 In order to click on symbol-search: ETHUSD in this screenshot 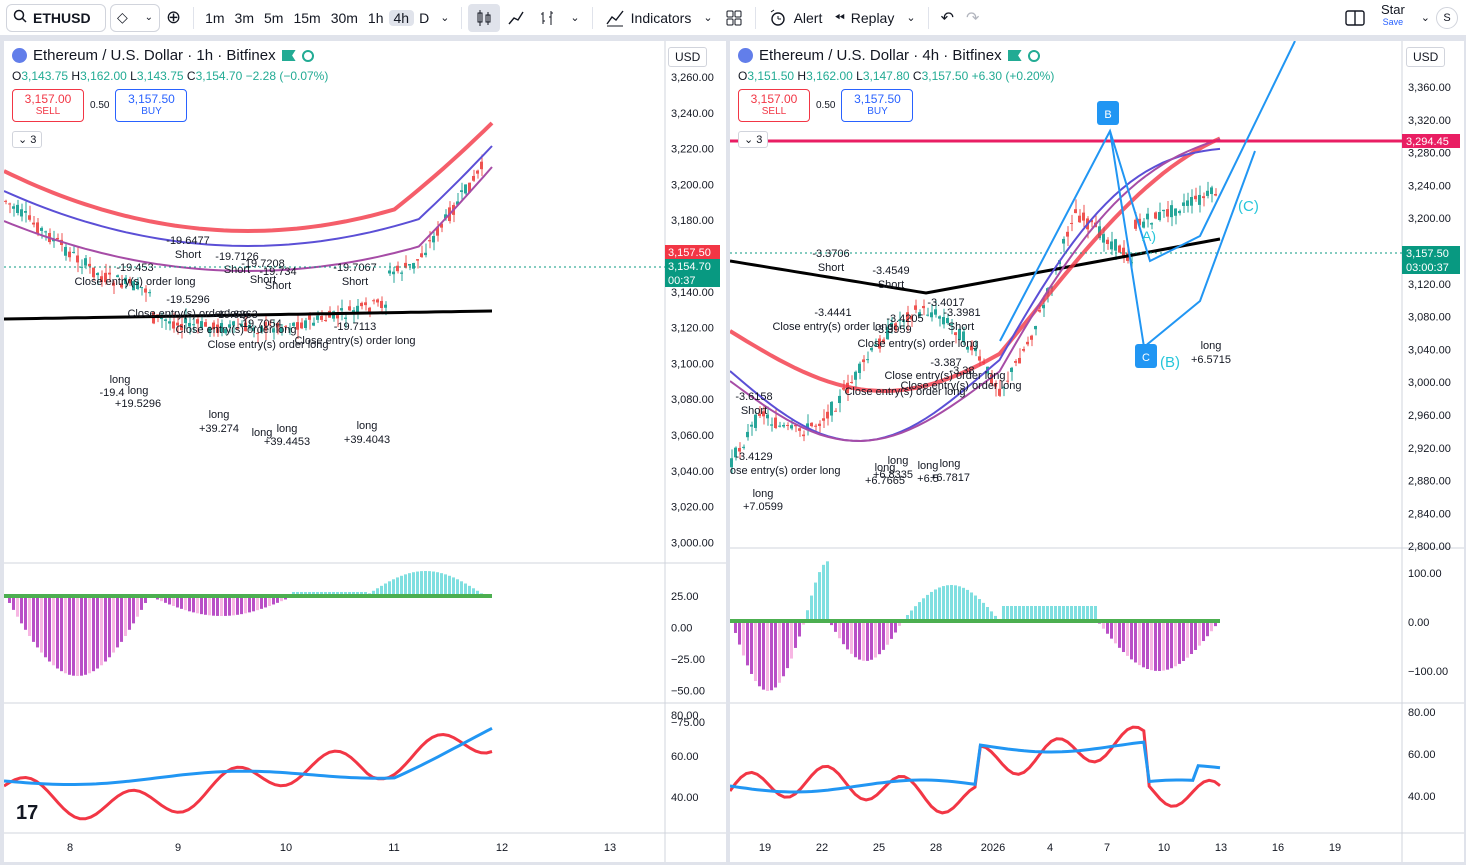, I will do `click(56, 17)`.